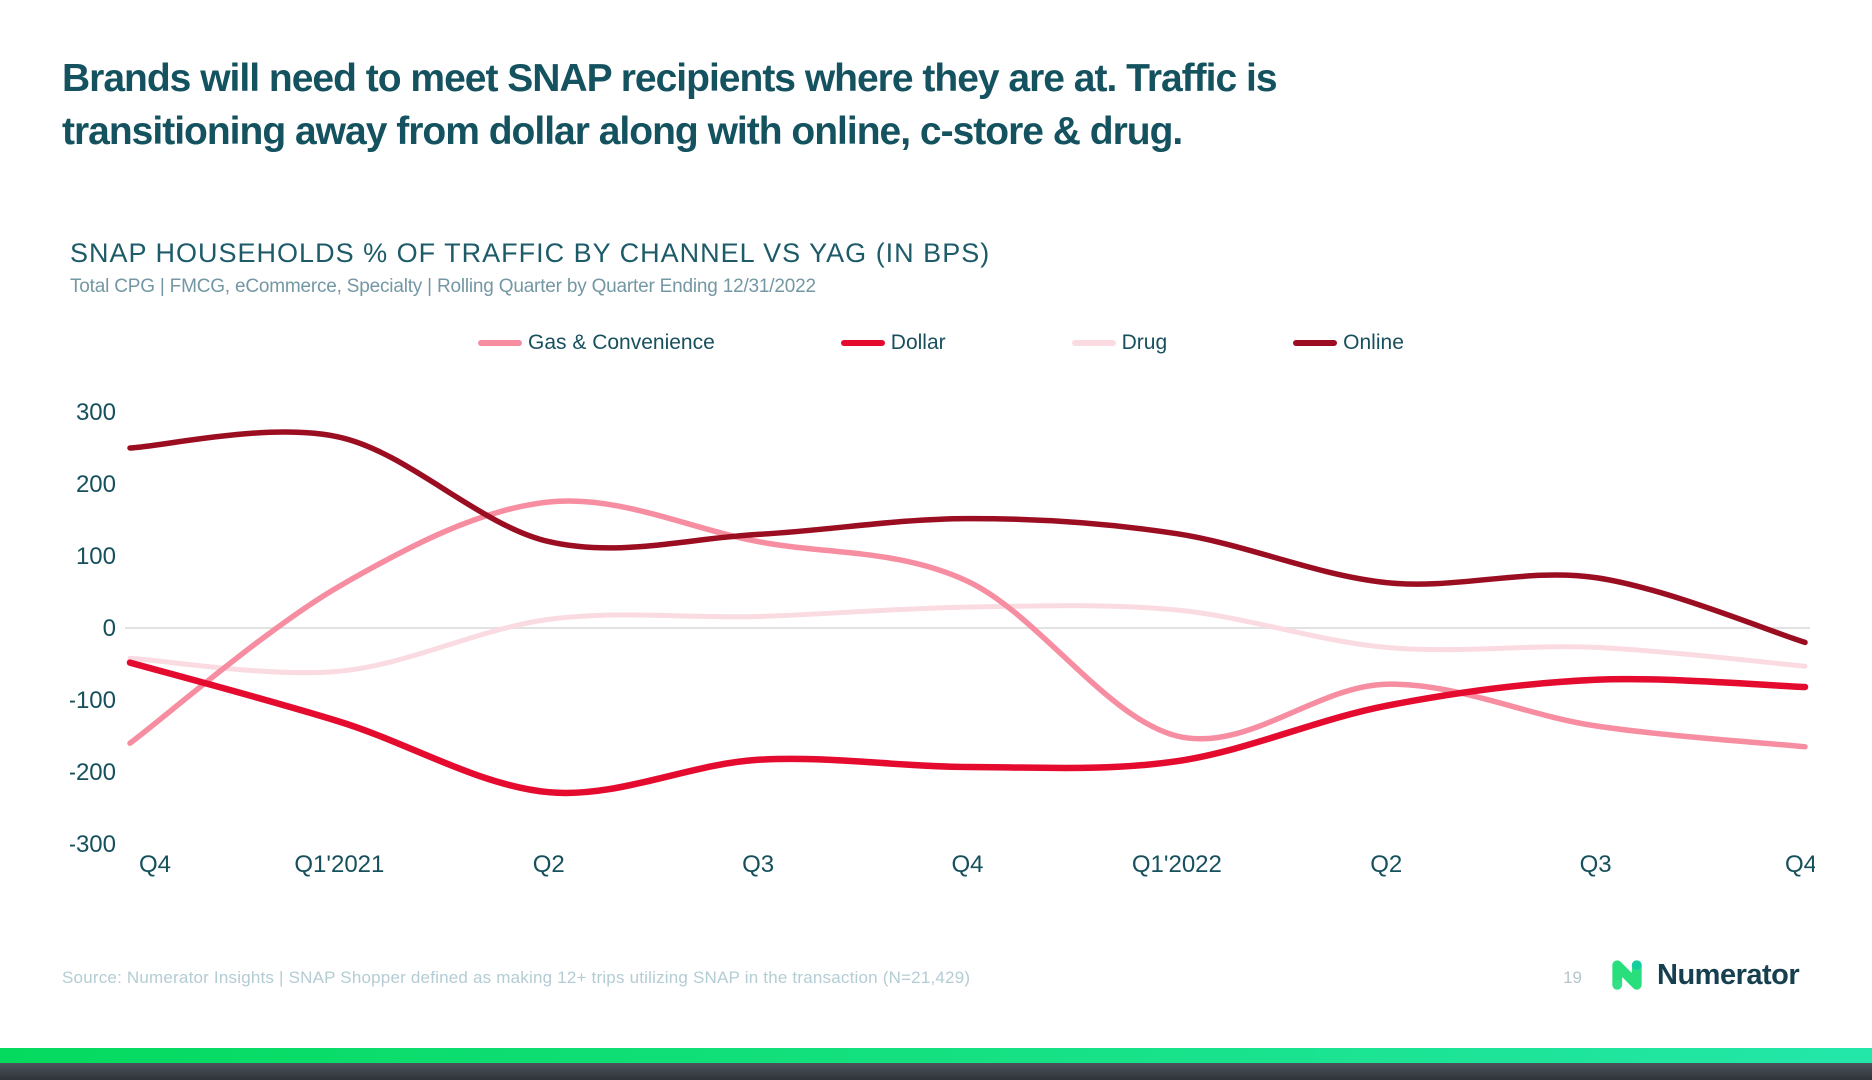 The width and height of the screenshot is (1872, 1080). I want to click on page-number: 19, so click(1572, 977).